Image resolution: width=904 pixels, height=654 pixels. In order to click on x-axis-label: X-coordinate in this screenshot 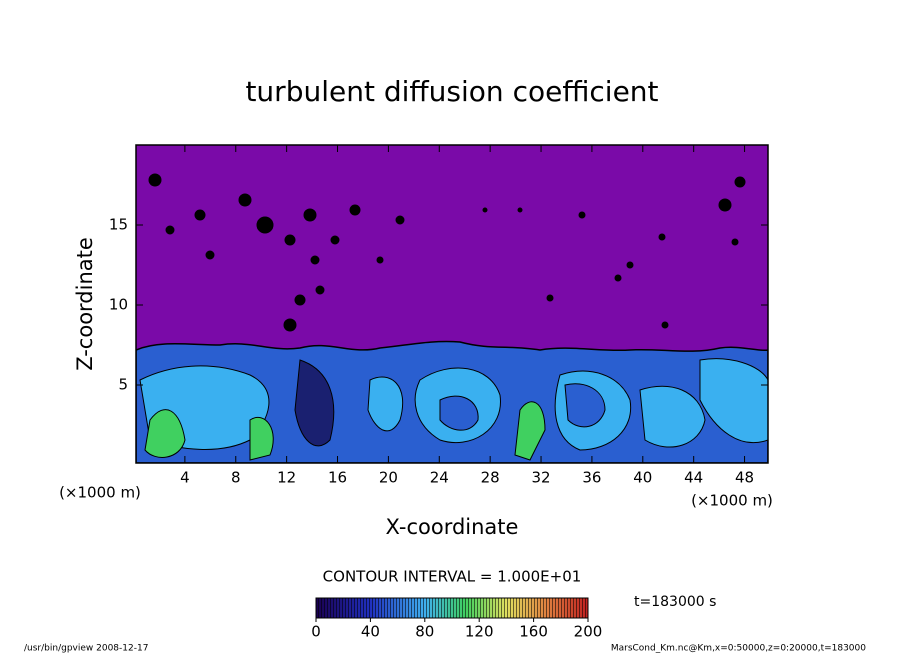, I will do `click(452, 527)`.